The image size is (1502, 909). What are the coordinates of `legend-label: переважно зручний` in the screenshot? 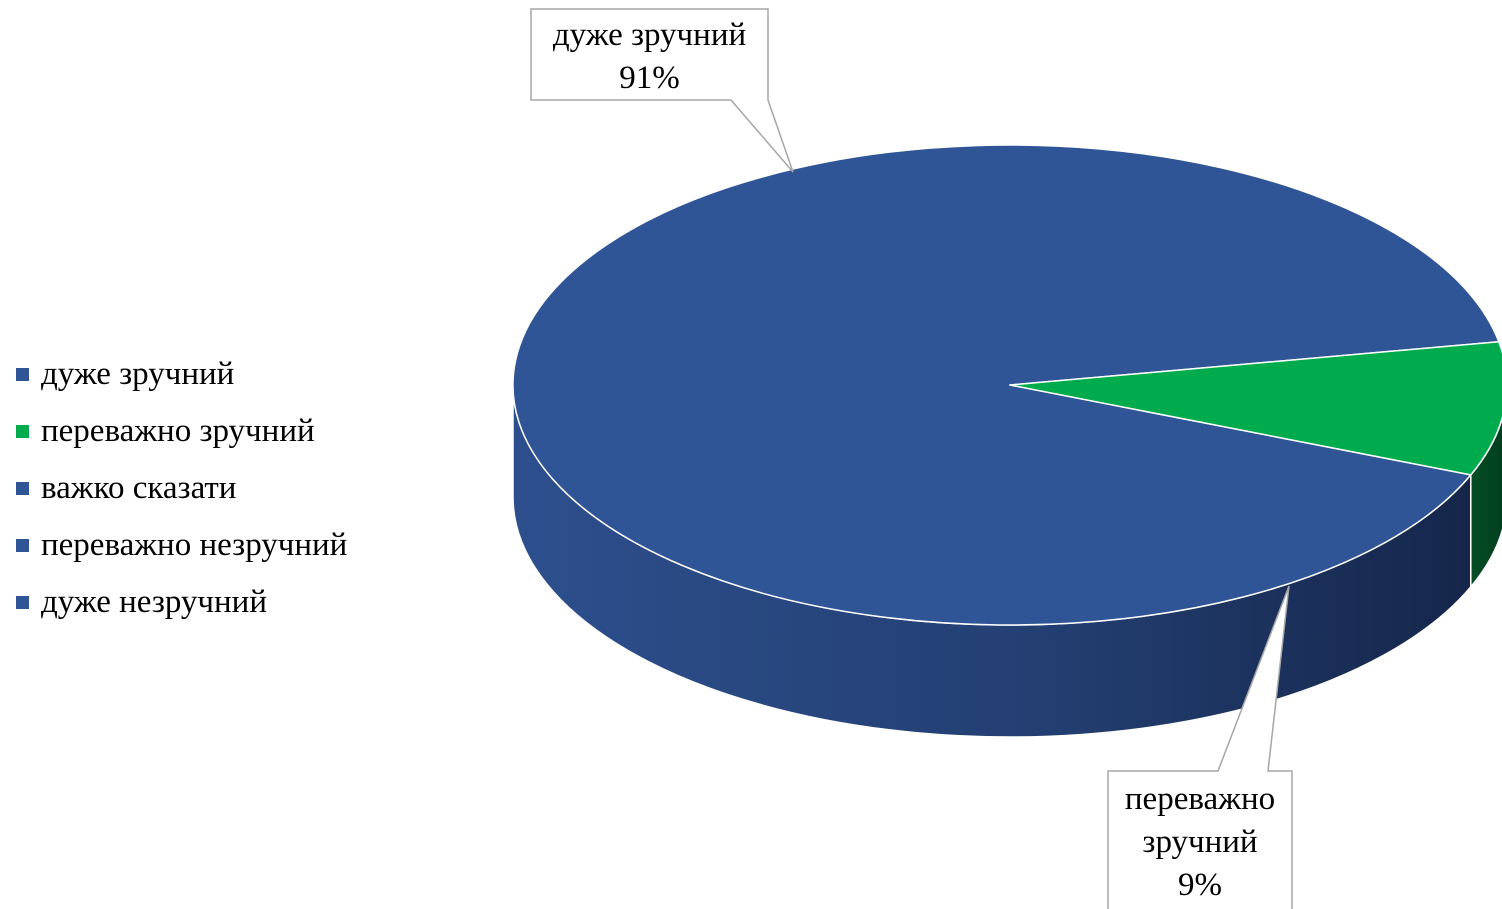 It's located at (178, 431).